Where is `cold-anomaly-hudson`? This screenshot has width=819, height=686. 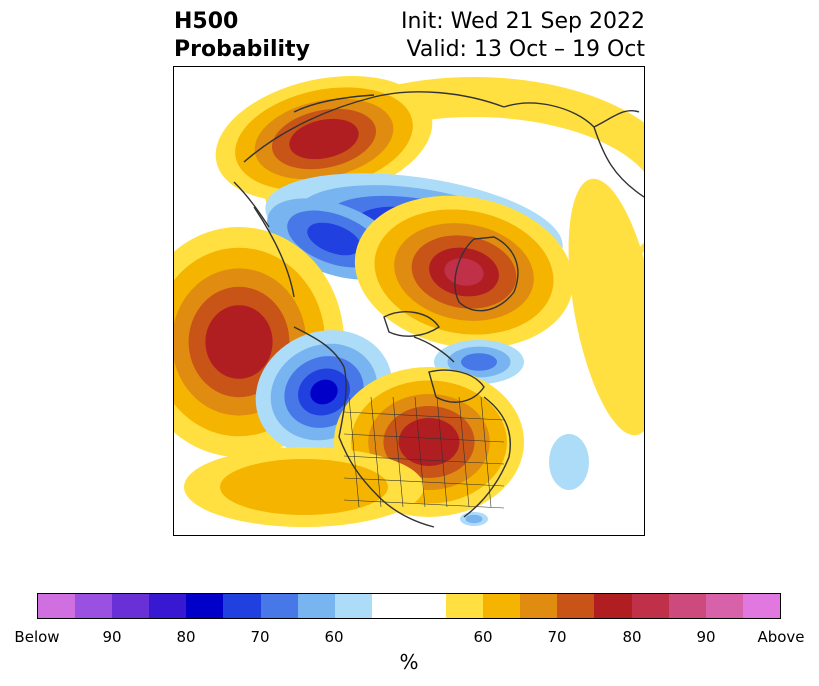 cold-anomaly-hudson is located at coordinates (479, 362).